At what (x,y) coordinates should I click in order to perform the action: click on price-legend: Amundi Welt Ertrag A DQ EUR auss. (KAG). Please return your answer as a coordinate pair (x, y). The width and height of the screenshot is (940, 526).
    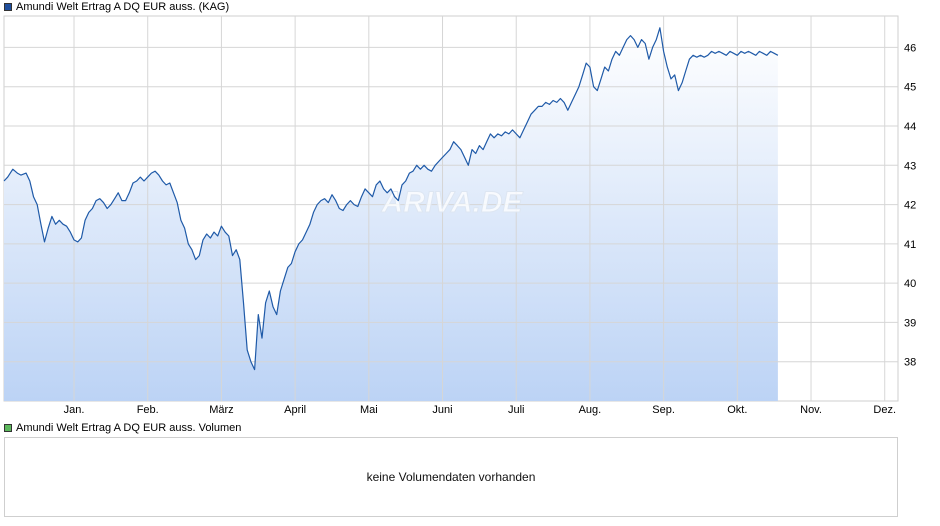
    Looking at the image, I should click on (116, 7).